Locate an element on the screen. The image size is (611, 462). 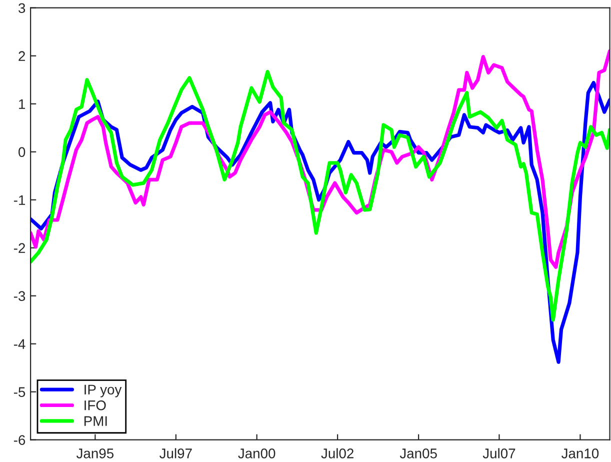
x-tick-label: Jan95 is located at coordinates (95, 453).